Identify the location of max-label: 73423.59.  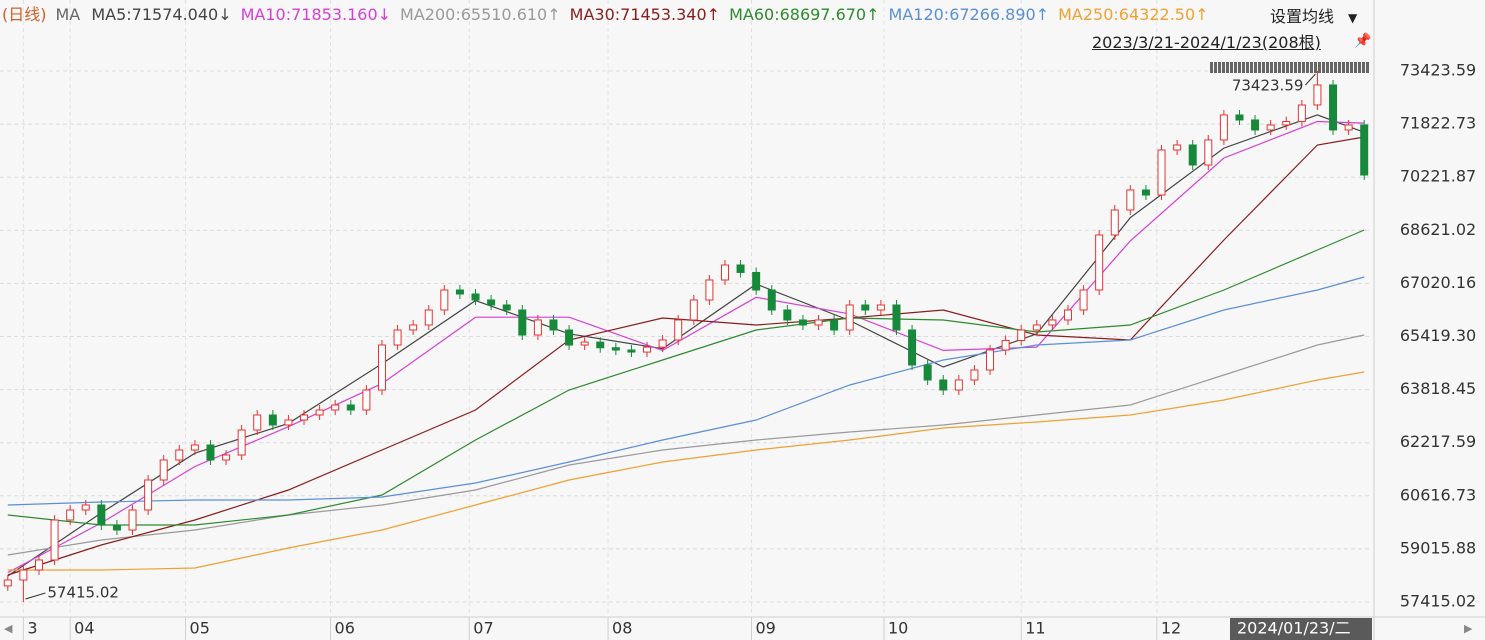
(1268, 85).